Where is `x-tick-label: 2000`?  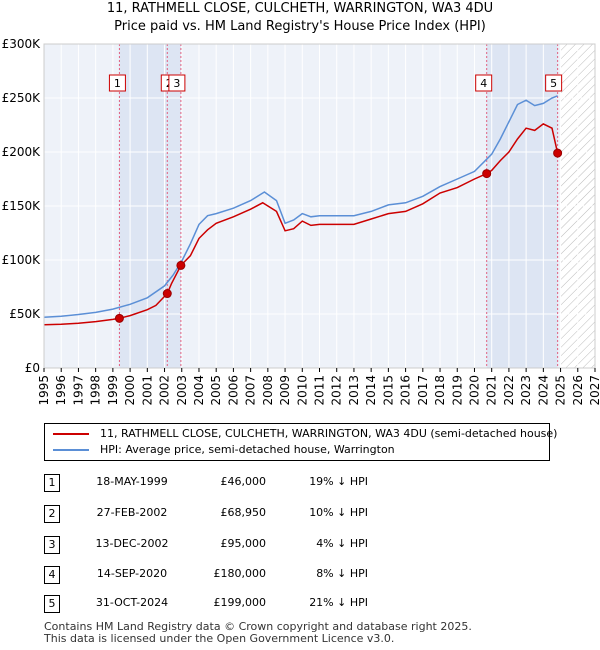
x-tick-label: 2000 is located at coordinates (130, 390).